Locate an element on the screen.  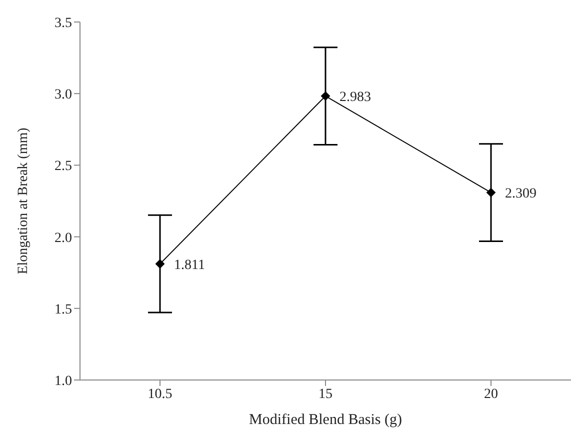
x-tick-label: 15 is located at coordinates (325, 394).